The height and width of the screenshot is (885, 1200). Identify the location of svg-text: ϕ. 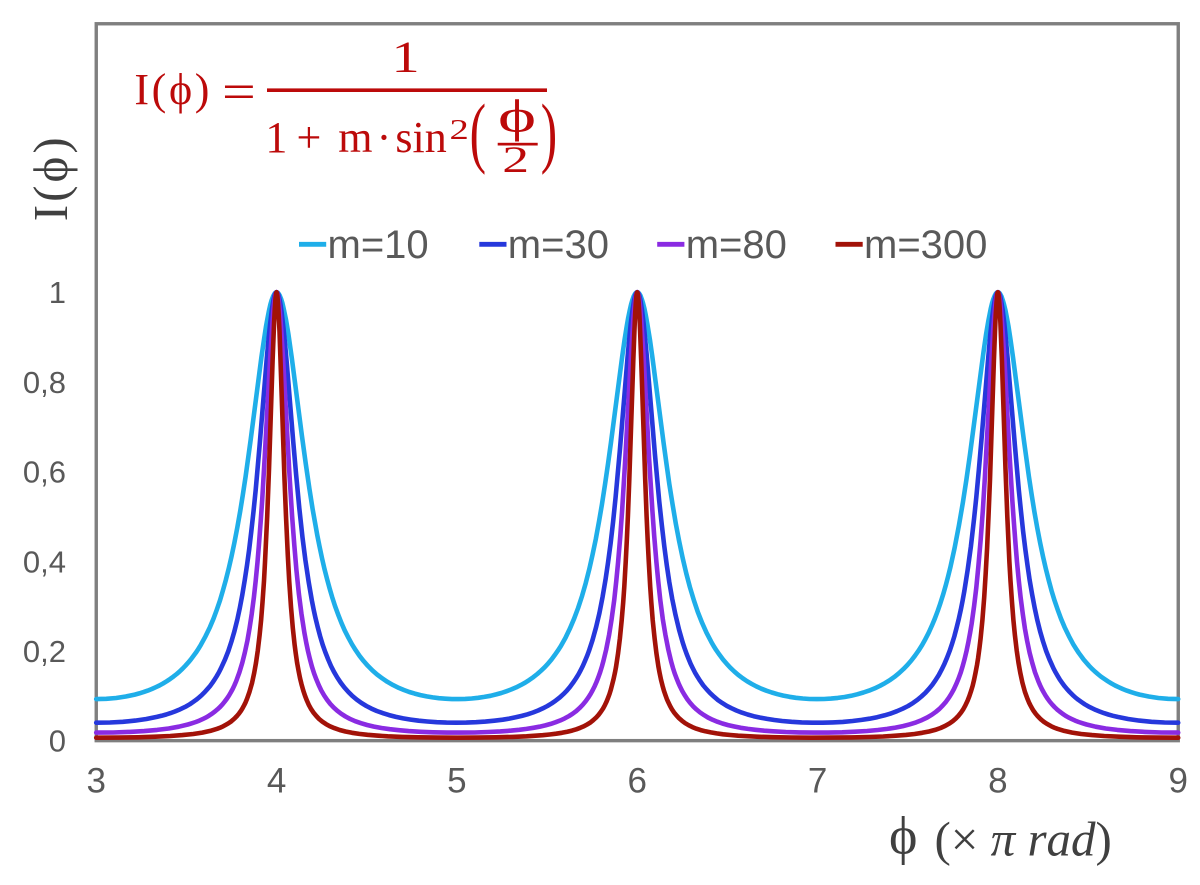
(517, 116).